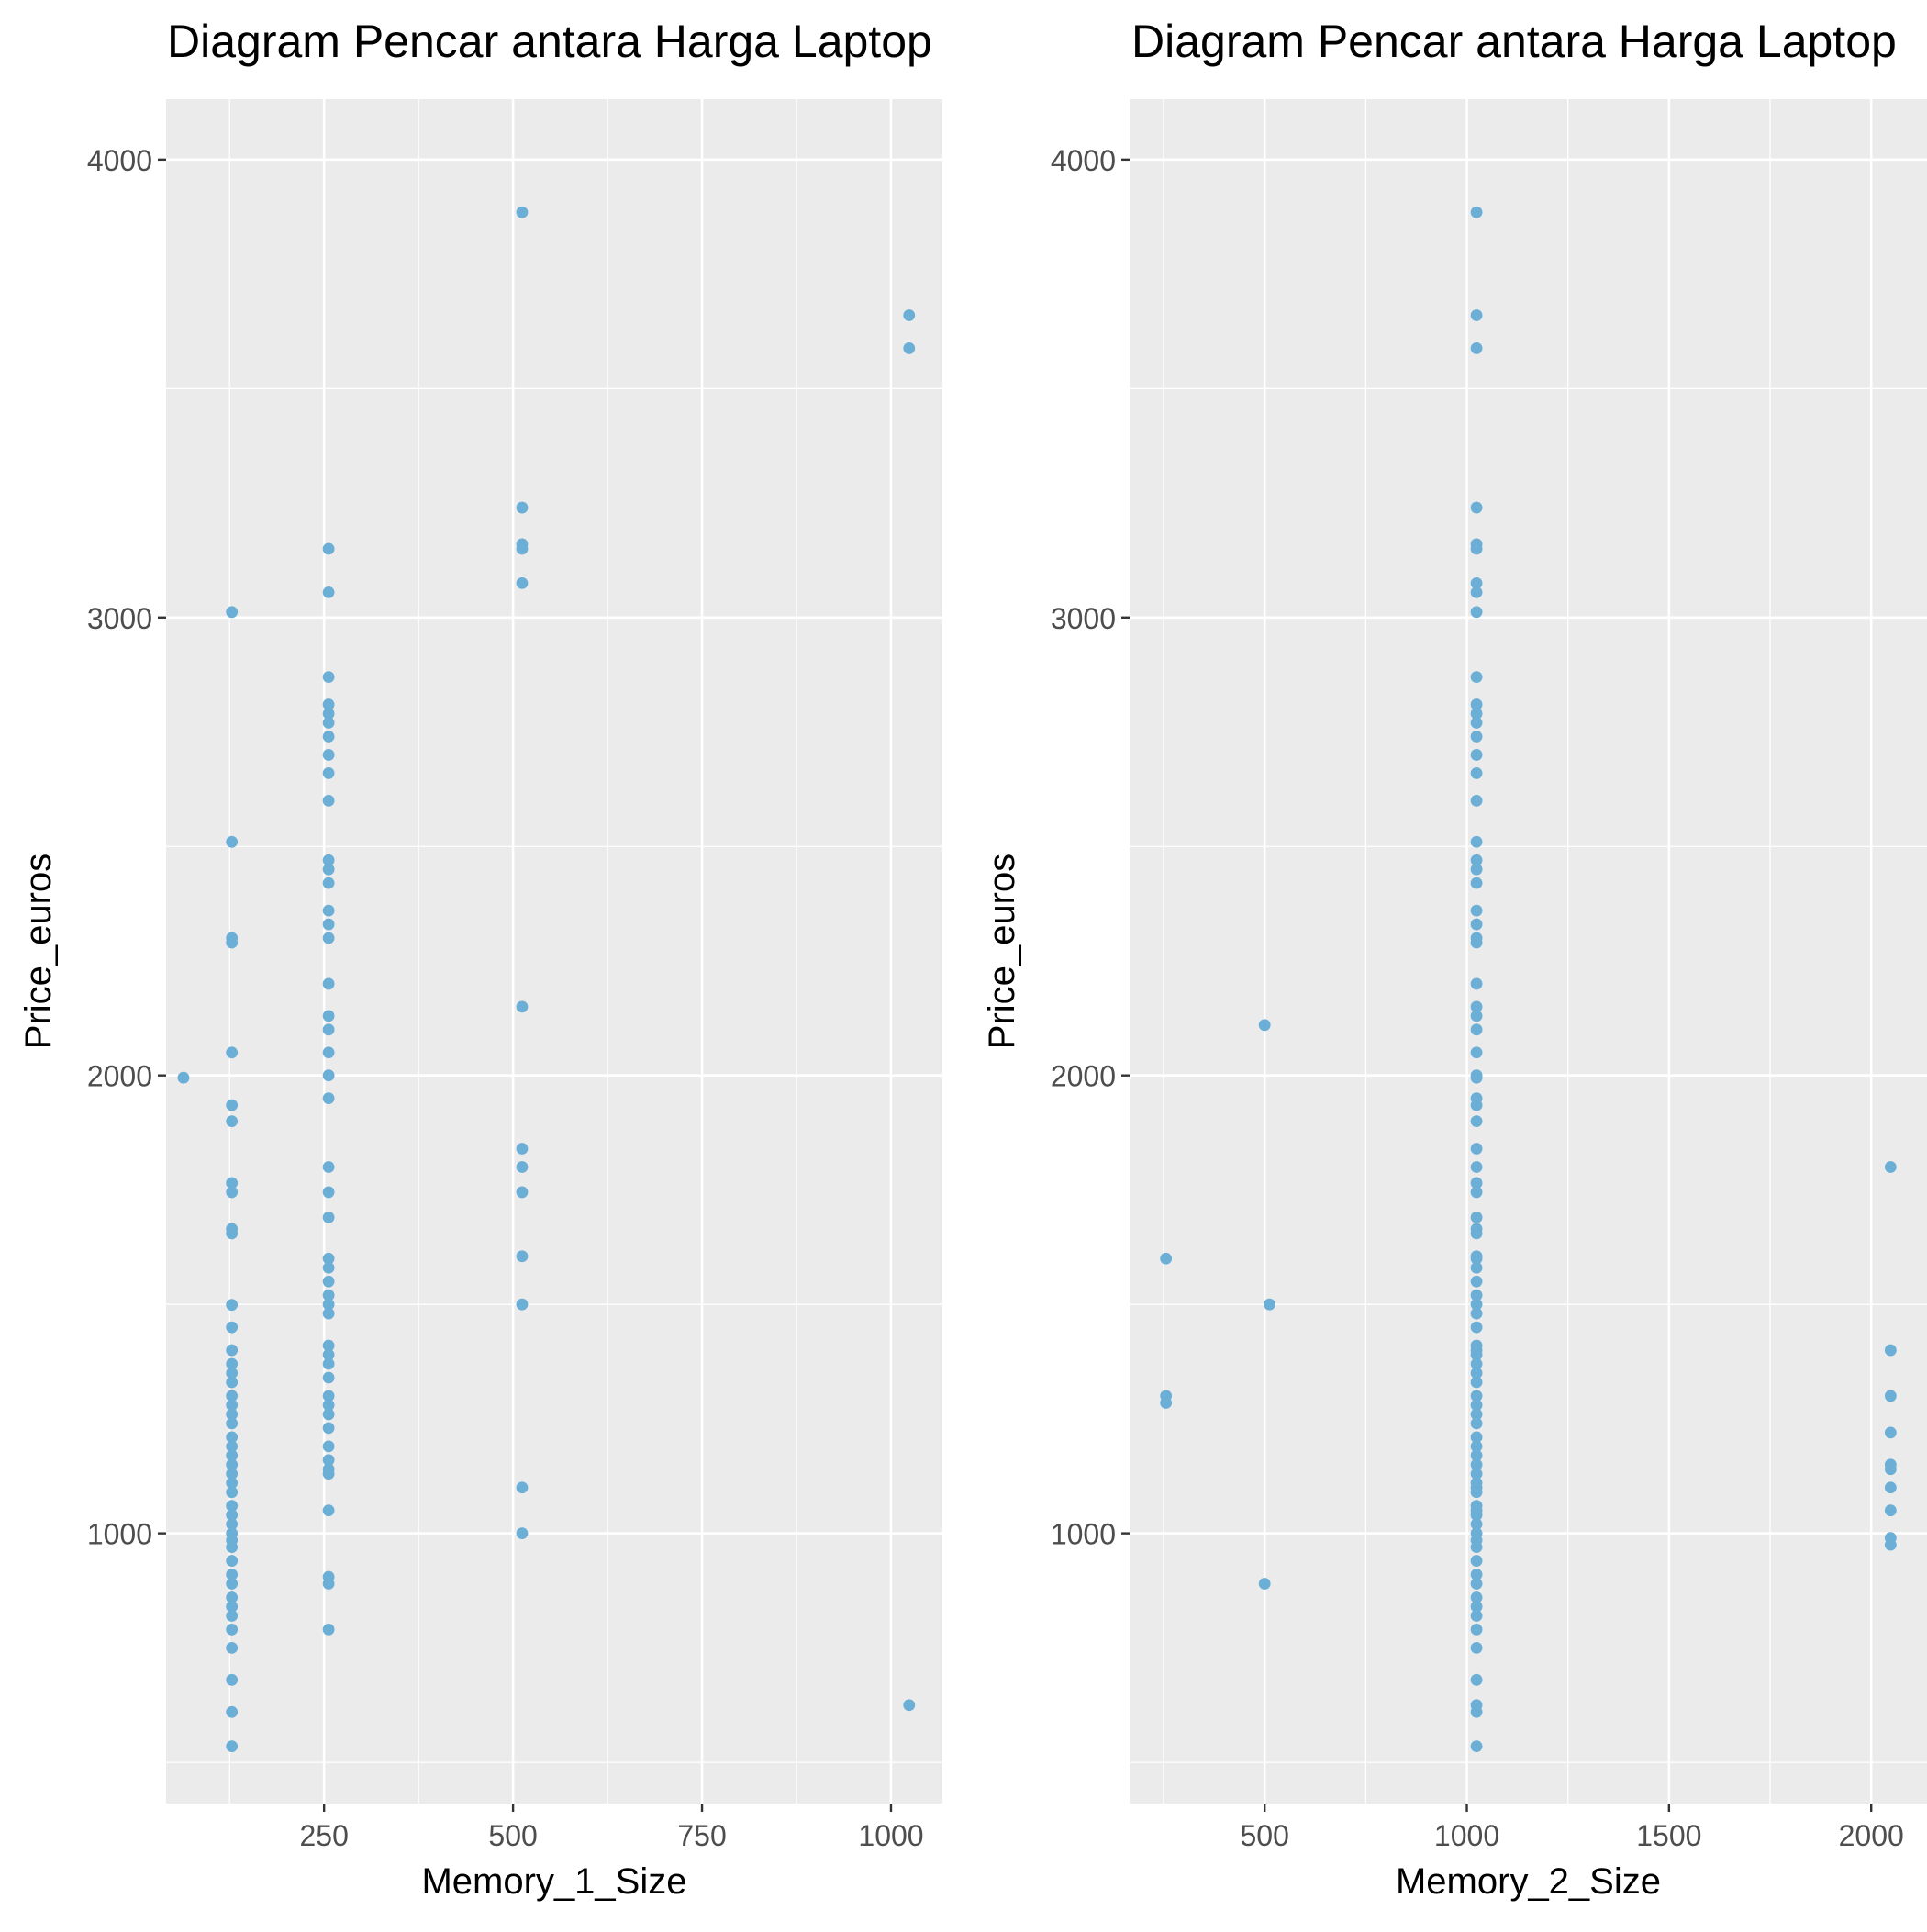 The height and width of the screenshot is (1932, 1927). What do you see at coordinates (1466, 1835) in the screenshot?
I see `right-x-tick-label: 1000` at bounding box center [1466, 1835].